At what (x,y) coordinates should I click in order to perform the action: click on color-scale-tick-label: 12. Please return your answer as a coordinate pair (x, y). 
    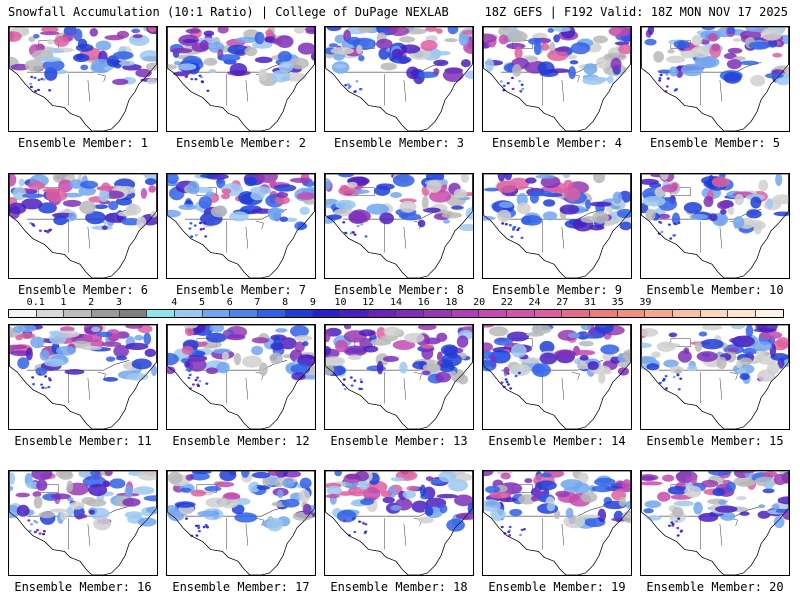
    Looking at the image, I should click on (368, 302).